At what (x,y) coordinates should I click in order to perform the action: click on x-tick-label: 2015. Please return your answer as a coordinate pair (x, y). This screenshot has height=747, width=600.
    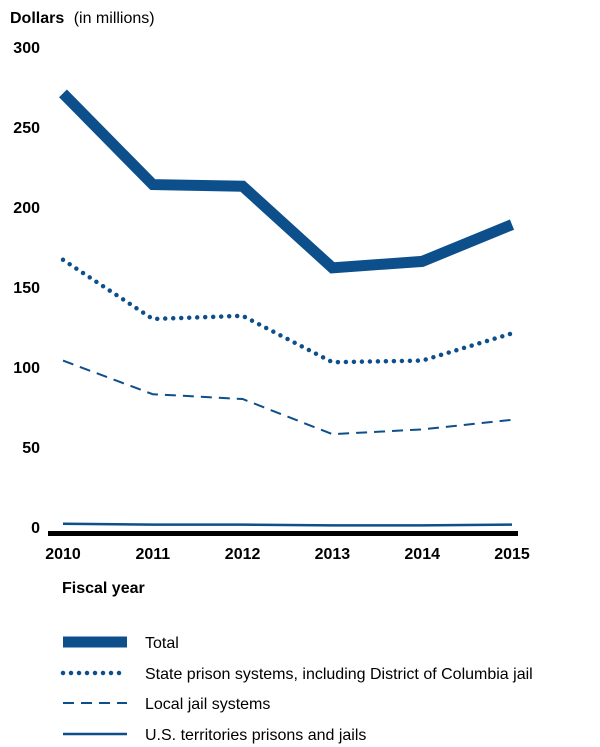
    Looking at the image, I should click on (512, 554).